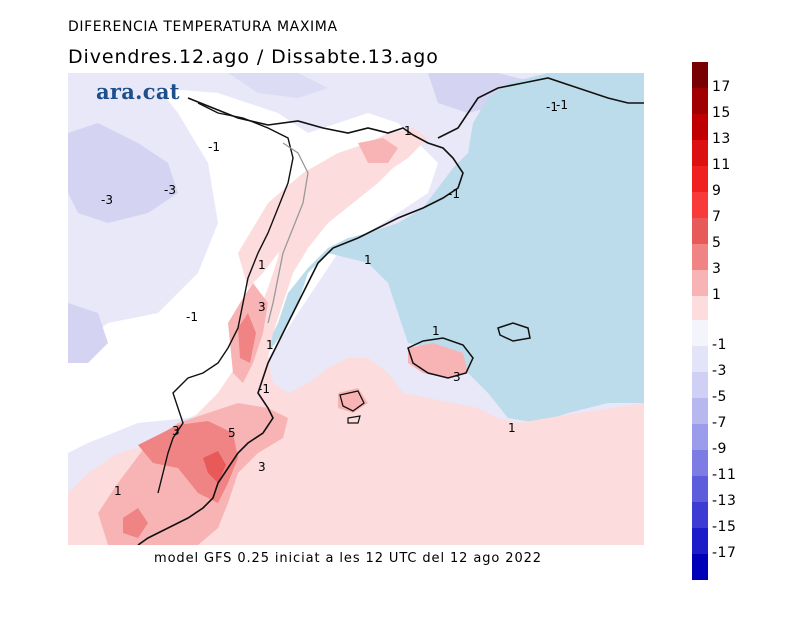 This screenshot has height=617, width=800. What do you see at coordinates (540, 108) in the screenshot?
I see `coastline-north-gulf` at bounding box center [540, 108].